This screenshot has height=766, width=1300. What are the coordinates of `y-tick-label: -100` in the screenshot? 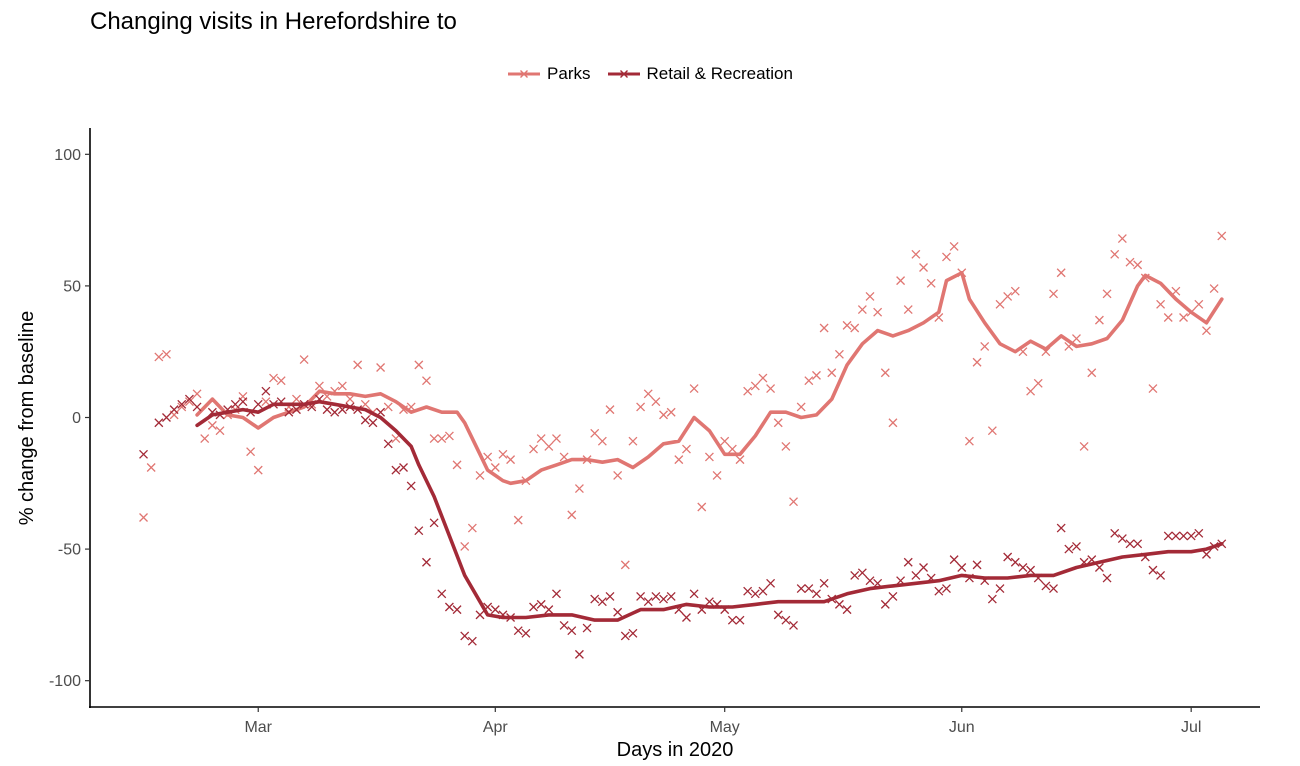 It's located at (65, 681).